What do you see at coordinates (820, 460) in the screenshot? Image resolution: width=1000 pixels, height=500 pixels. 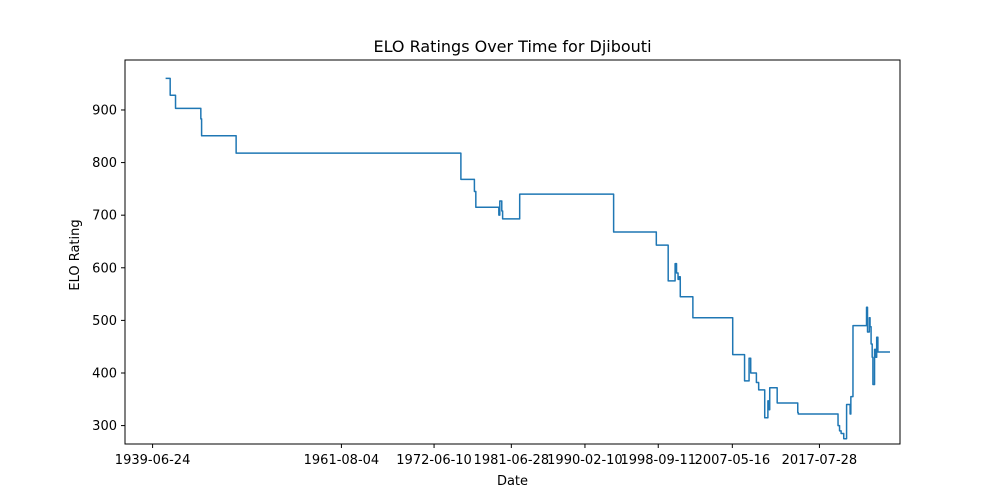 I see `x-tick-label: 2017-07-28` at bounding box center [820, 460].